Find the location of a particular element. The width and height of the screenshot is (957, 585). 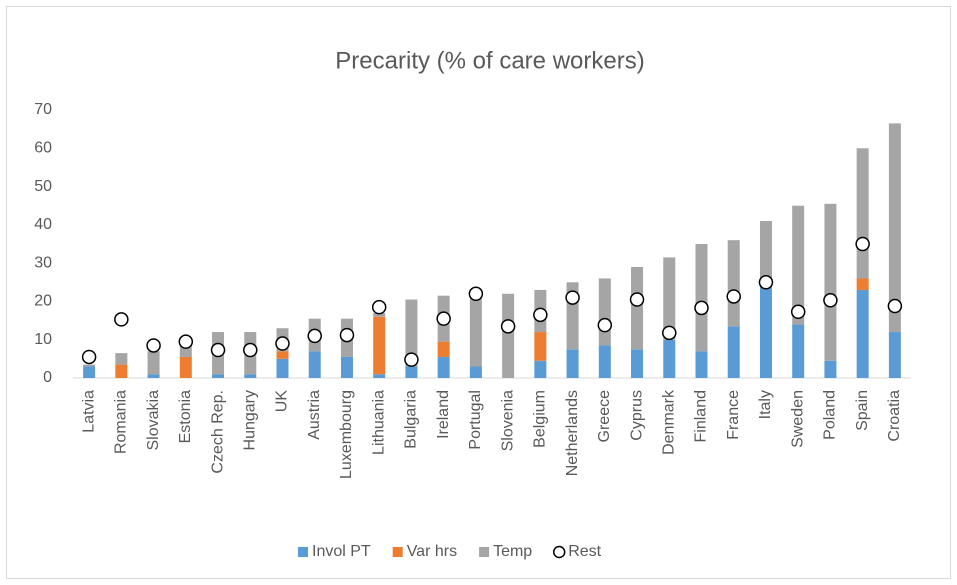

x-tick-label: Cyprus is located at coordinates (636, 415).